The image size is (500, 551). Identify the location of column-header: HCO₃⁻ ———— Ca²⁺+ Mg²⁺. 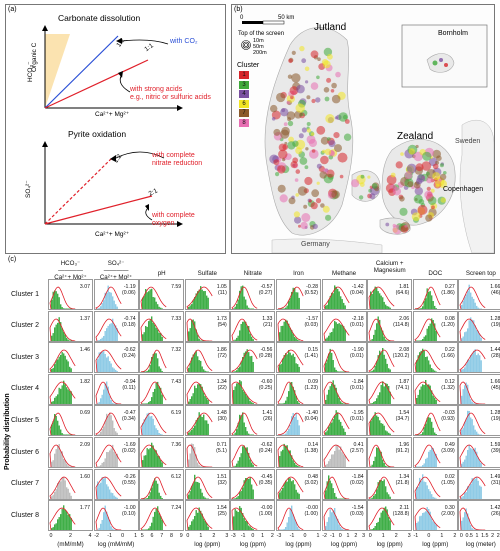
(70, 270).